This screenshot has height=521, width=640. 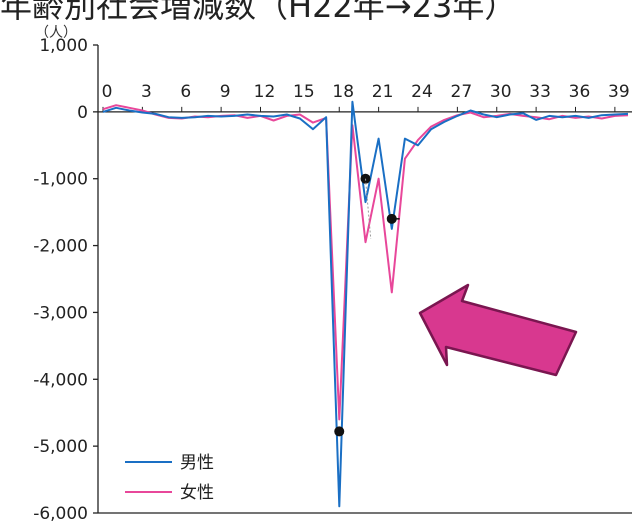 I want to click on x-tick-label: 6, so click(x=185, y=92).